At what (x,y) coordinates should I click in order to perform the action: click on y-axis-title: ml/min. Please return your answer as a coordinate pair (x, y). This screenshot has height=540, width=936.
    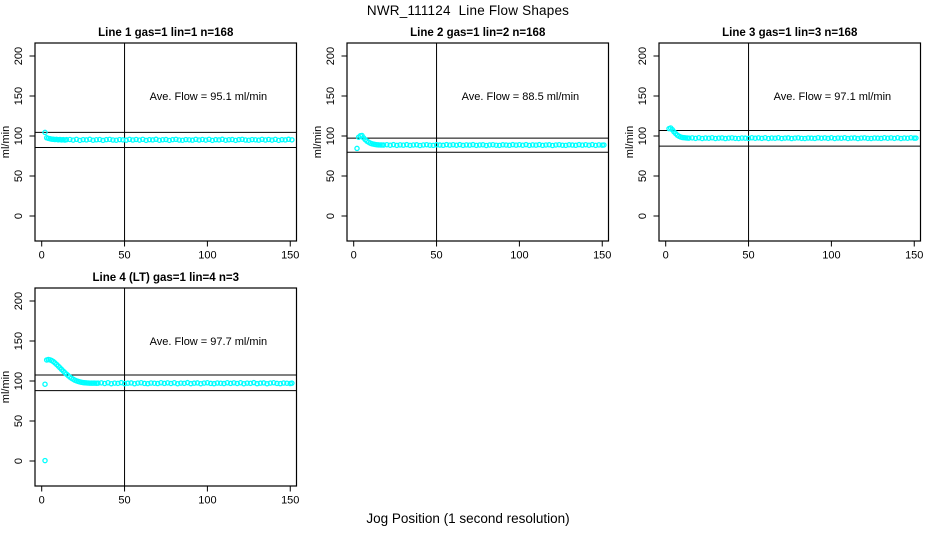
    Looking at the image, I should click on (6, 142).